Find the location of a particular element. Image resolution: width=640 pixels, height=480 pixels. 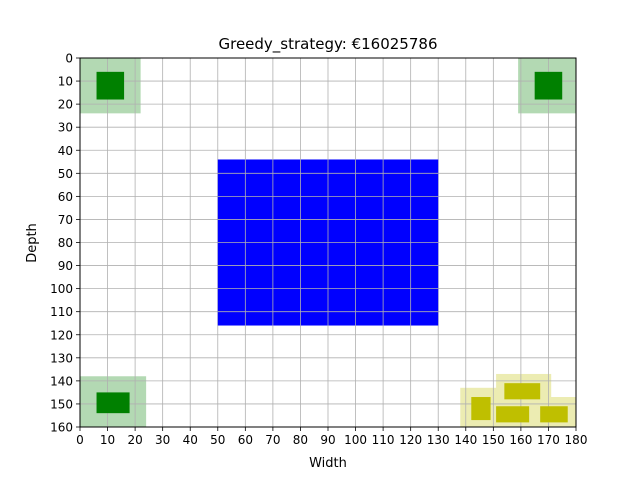

x-tick-label: 60 is located at coordinates (245, 440).